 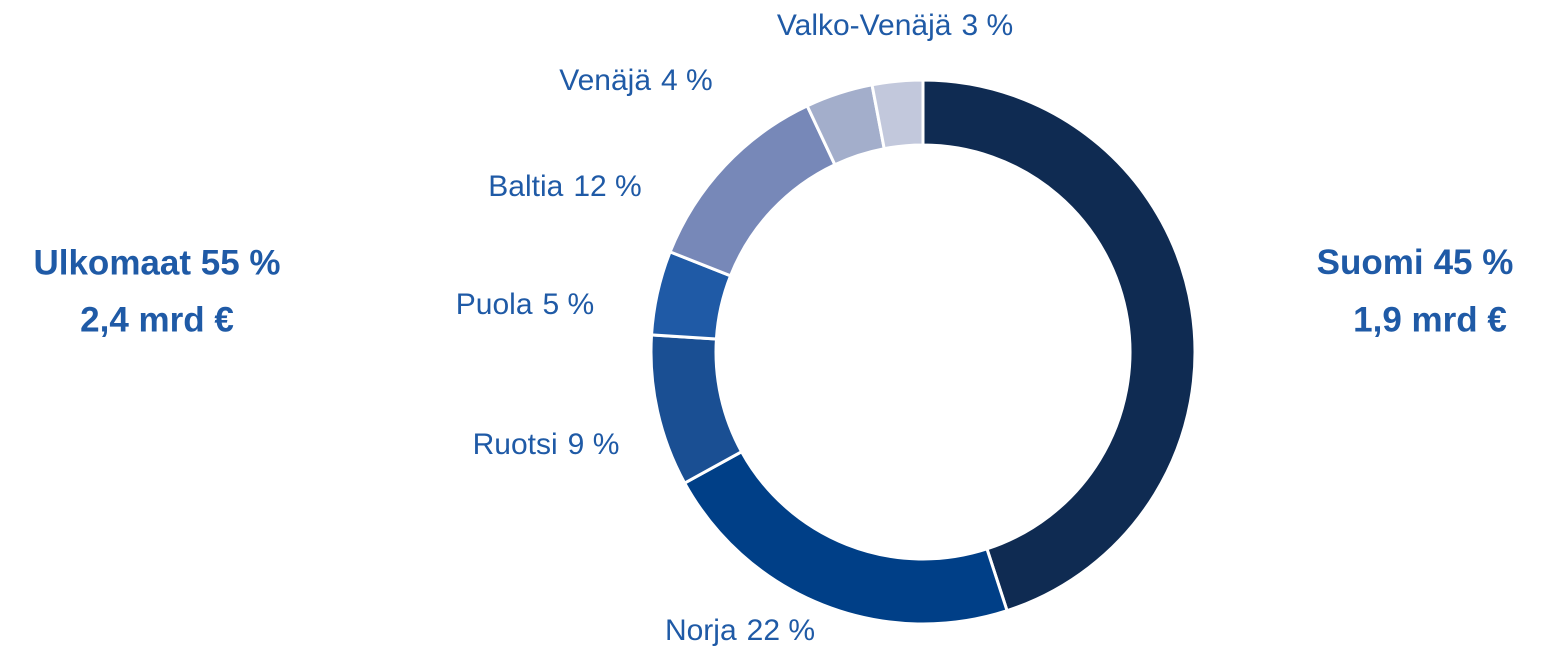 I want to click on value-label: 4 %, so click(x=687, y=80).